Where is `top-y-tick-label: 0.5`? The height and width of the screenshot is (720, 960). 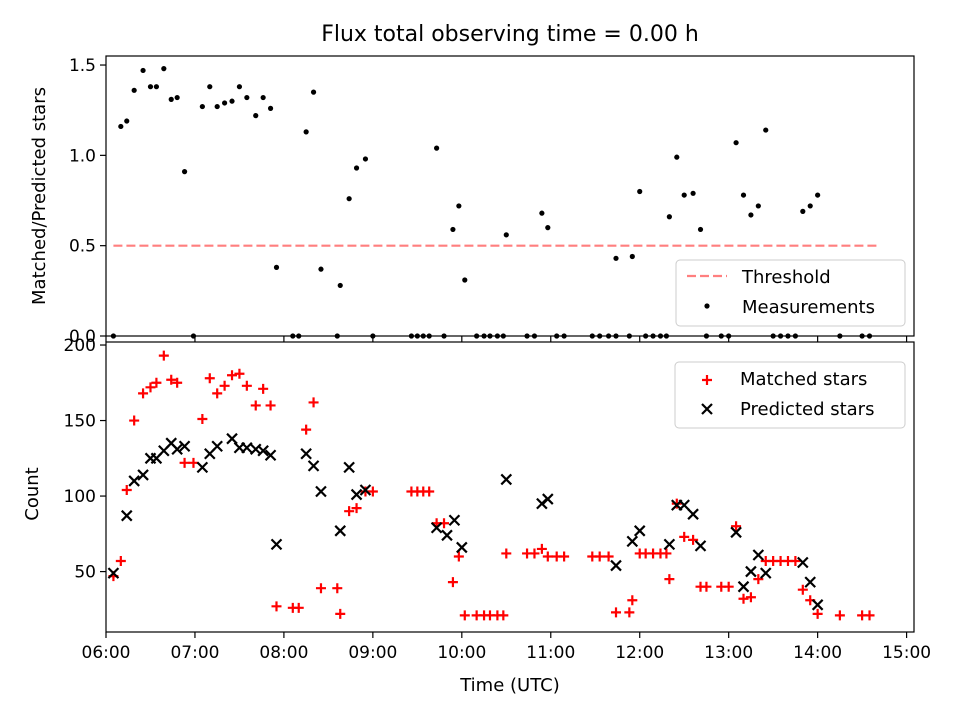
top-y-tick-label: 0.5 is located at coordinates (82, 247).